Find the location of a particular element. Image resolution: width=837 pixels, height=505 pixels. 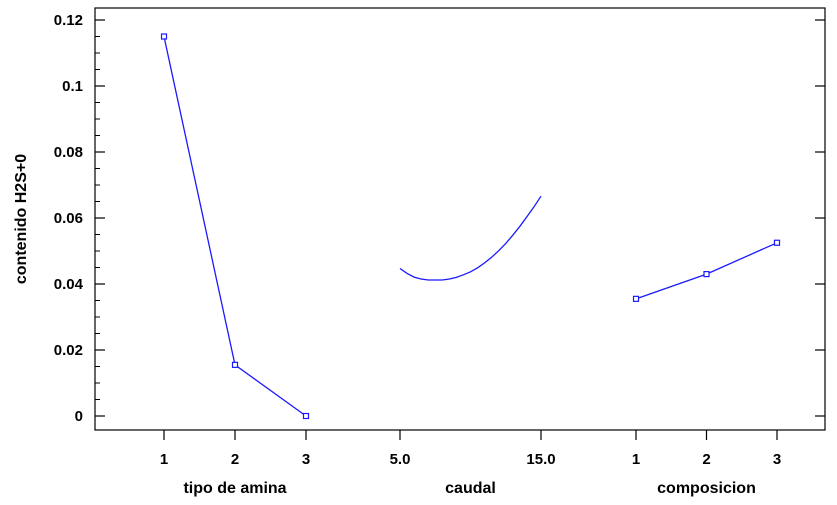

x-tick-label: 5.0 is located at coordinates (400, 459).